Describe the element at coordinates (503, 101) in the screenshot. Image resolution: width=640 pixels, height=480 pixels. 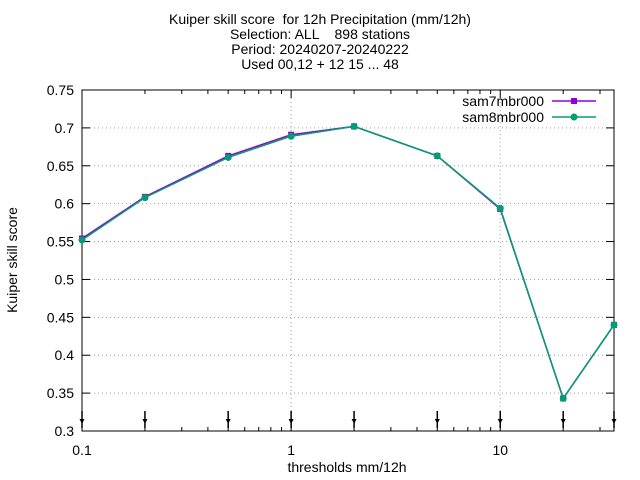
I see `legend-label: sam7mbr000` at that location.